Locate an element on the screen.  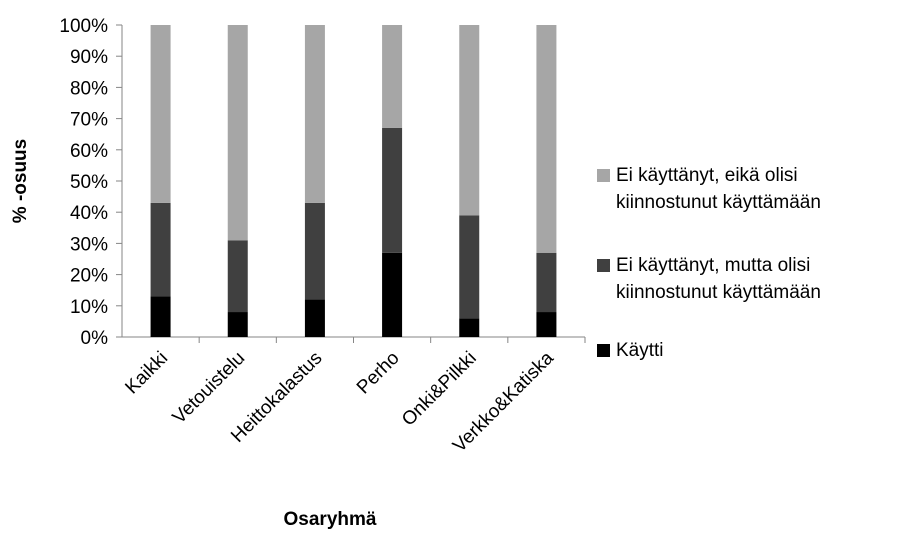
legend-label: Käytti is located at coordinates (640, 350).